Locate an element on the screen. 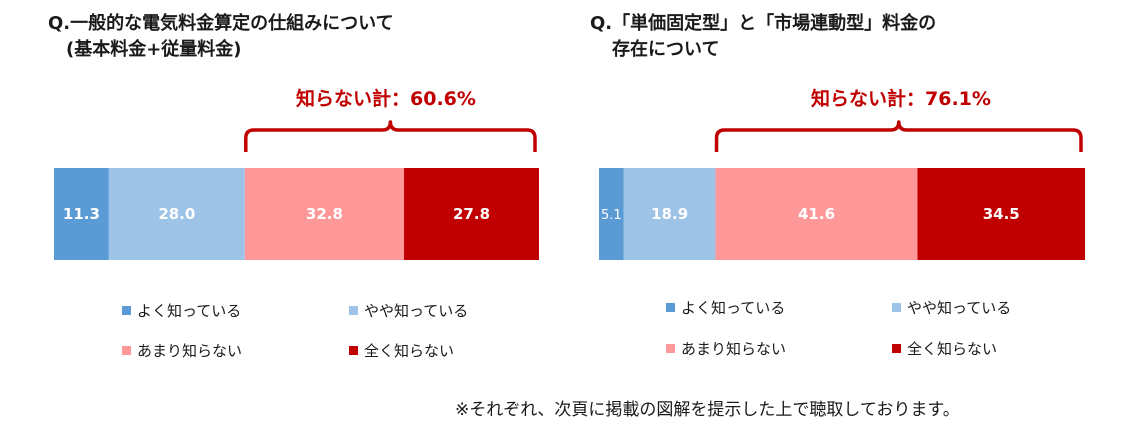 This screenshot has height=432, width=1125. chart1-title-line2: (基本料金+従量料金) is located at coordinates (154, 49).